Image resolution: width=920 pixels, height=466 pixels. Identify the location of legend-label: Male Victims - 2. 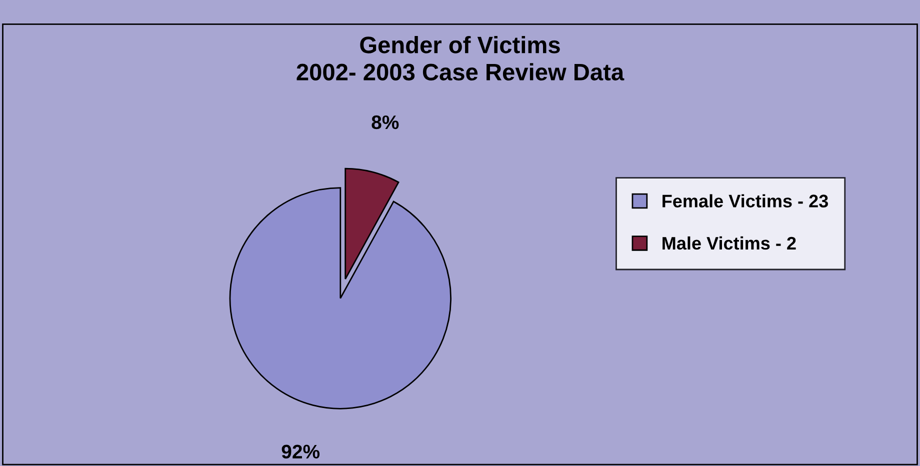
(729, 243).